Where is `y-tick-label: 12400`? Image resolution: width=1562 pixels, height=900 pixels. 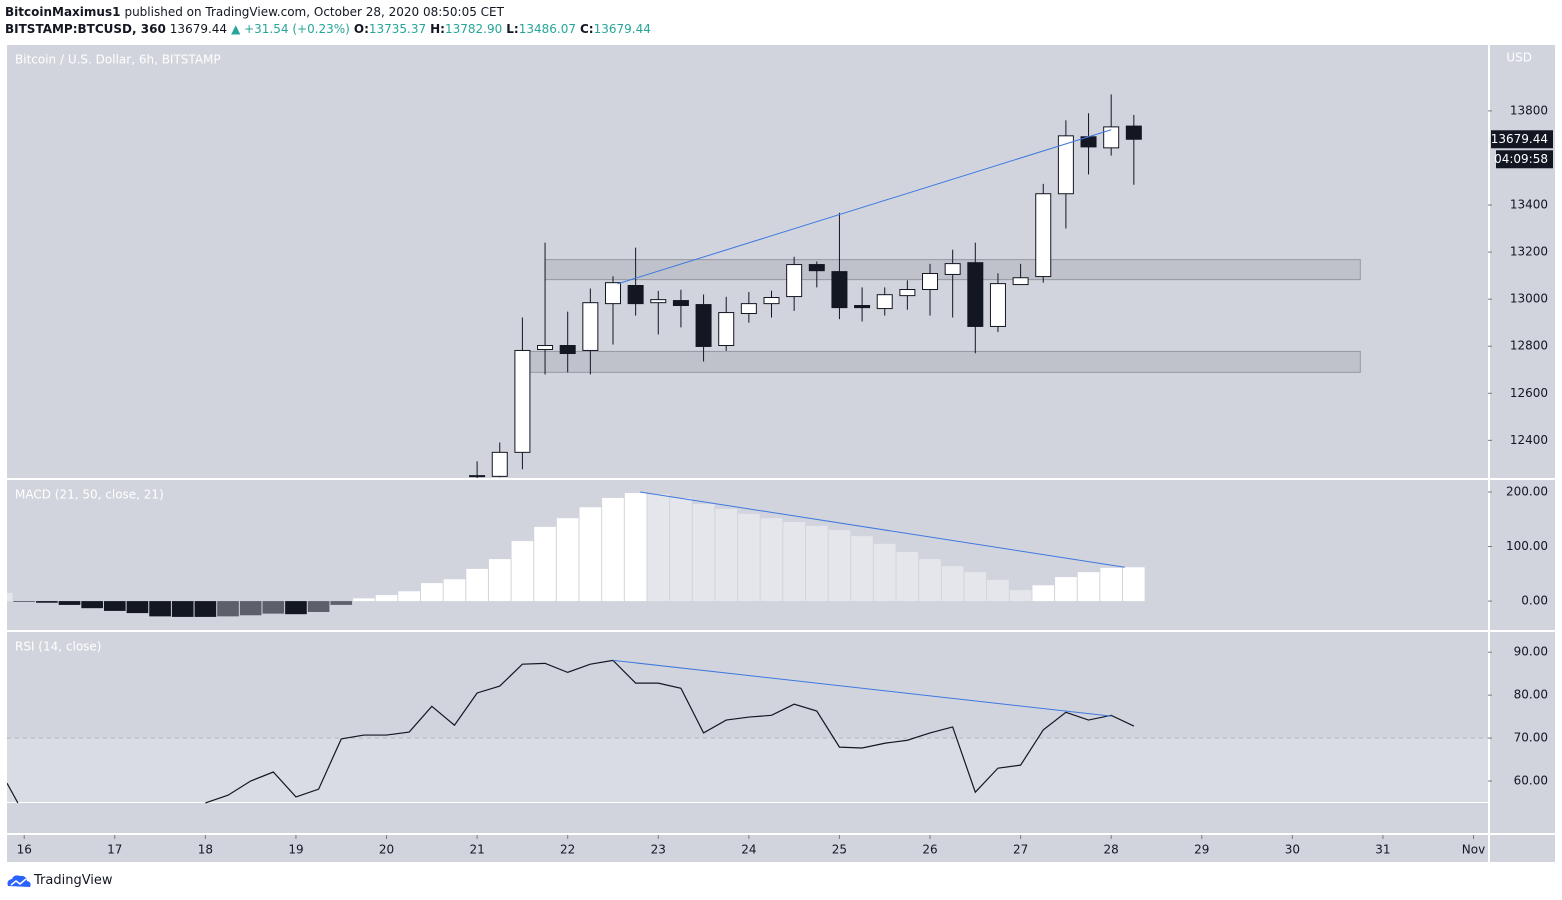 y-tick-label: 12400 is located at coordinates (1529, 440).